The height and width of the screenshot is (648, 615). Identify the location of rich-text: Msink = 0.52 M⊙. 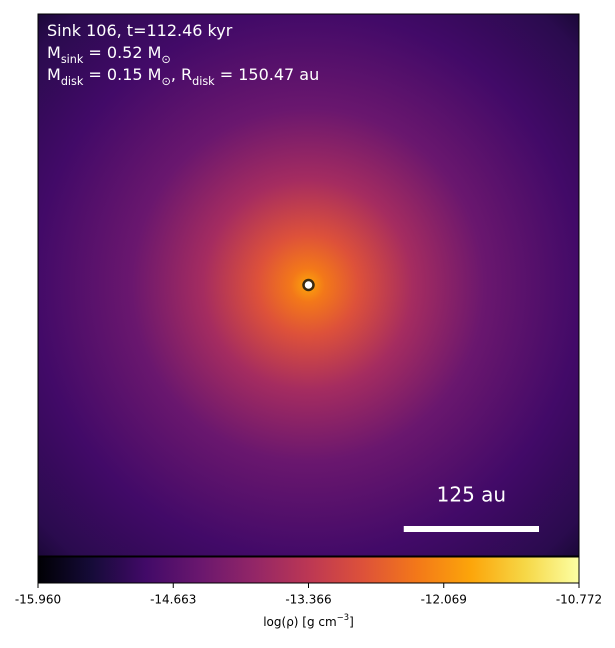
(109, 54).